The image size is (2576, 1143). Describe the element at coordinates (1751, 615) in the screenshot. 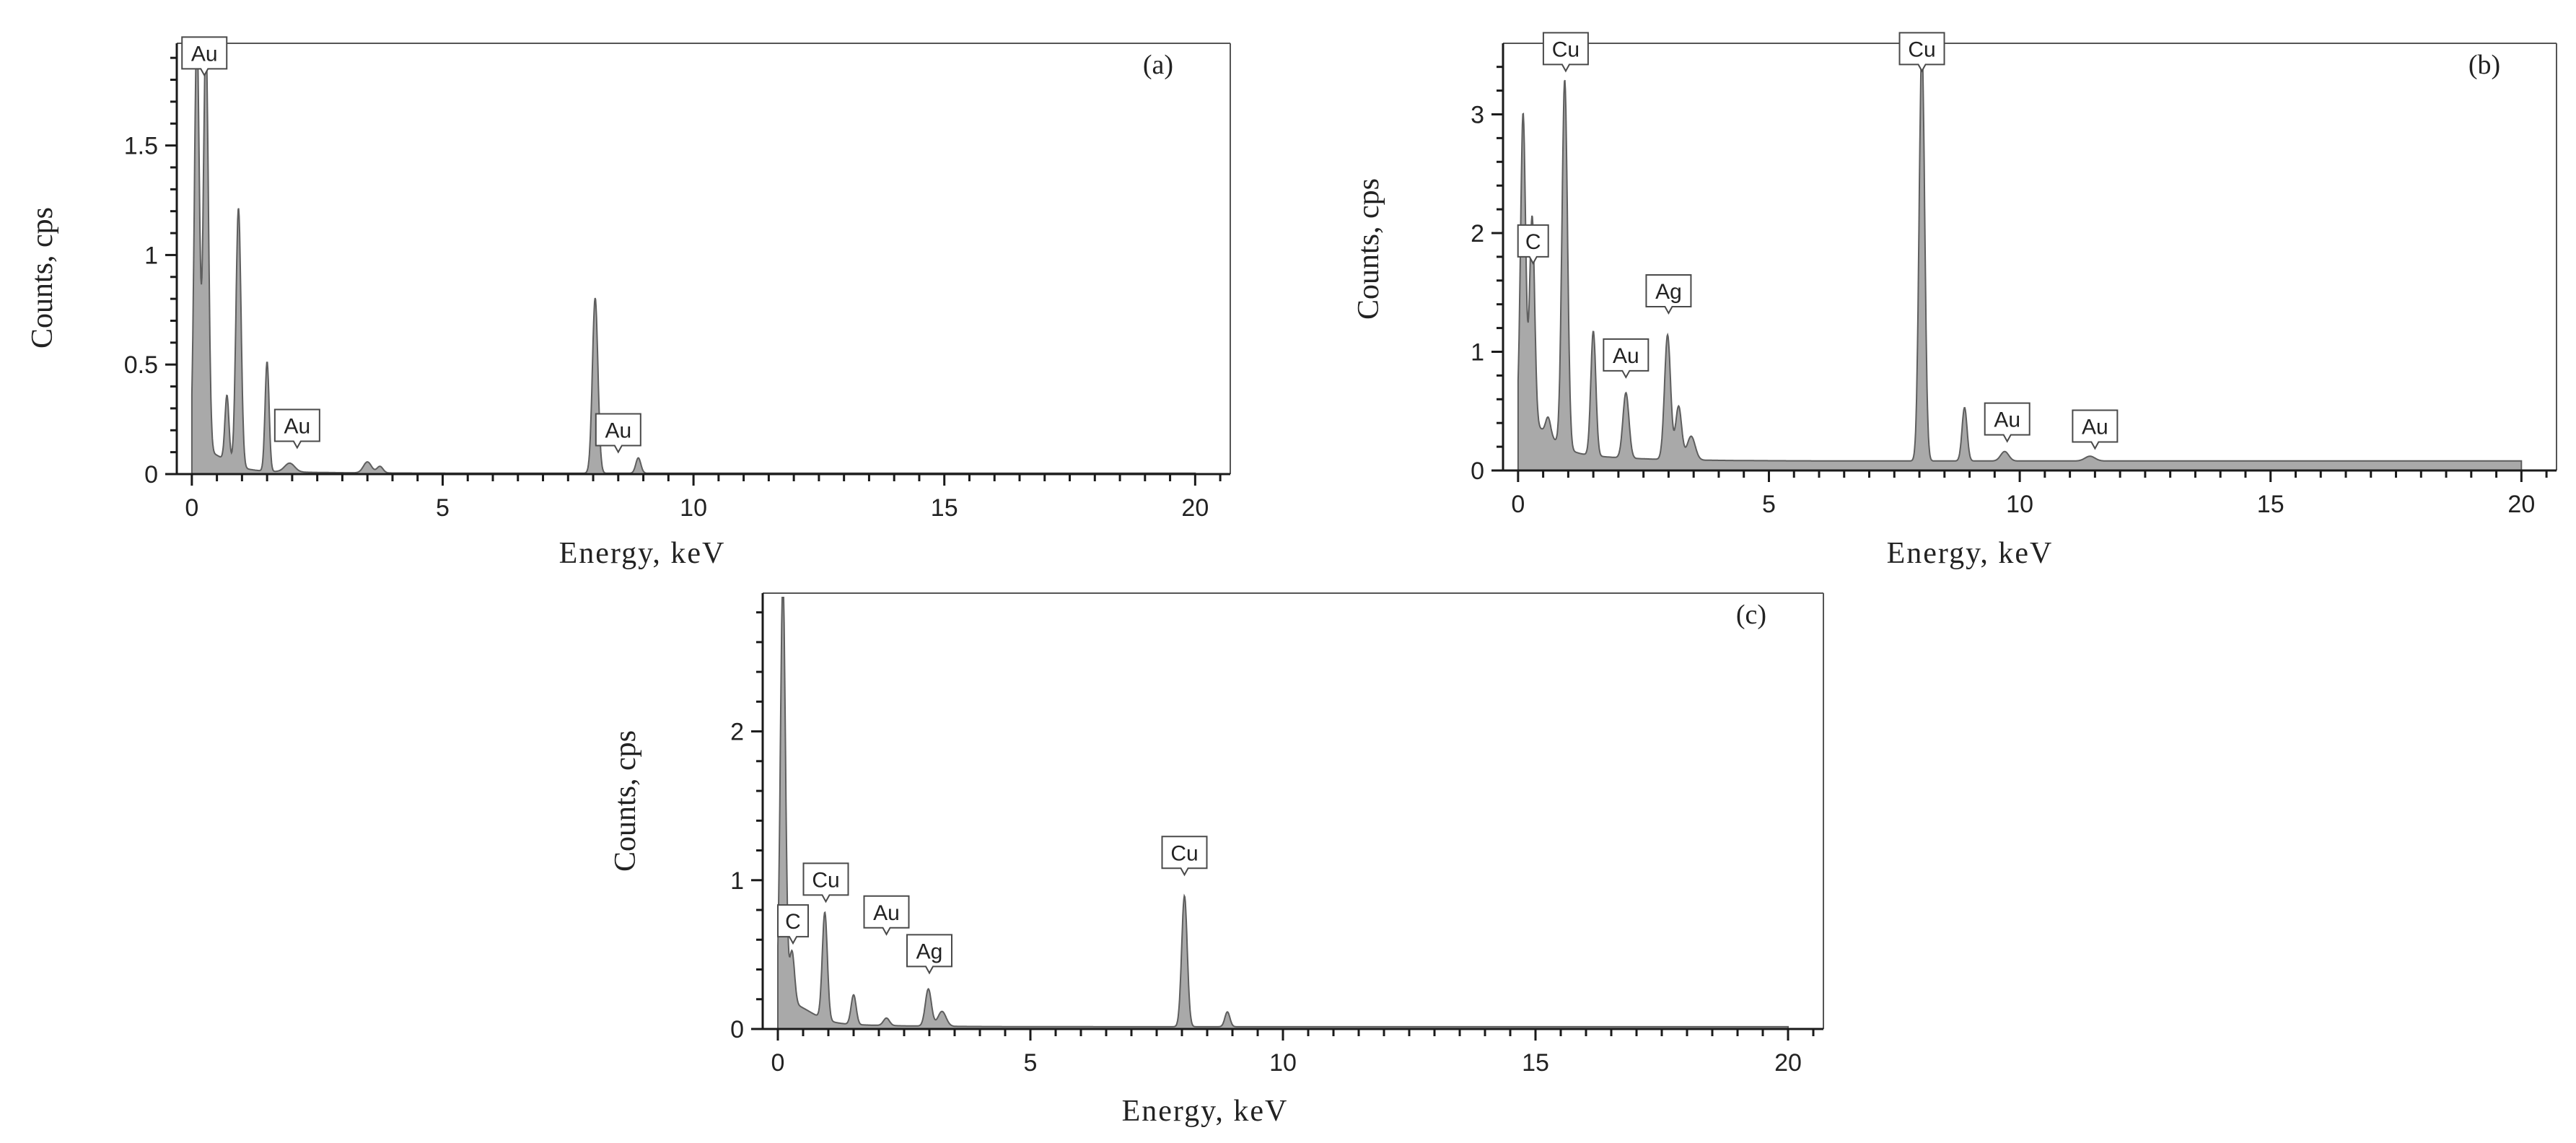

I see `panel-label: (c)` at that location.